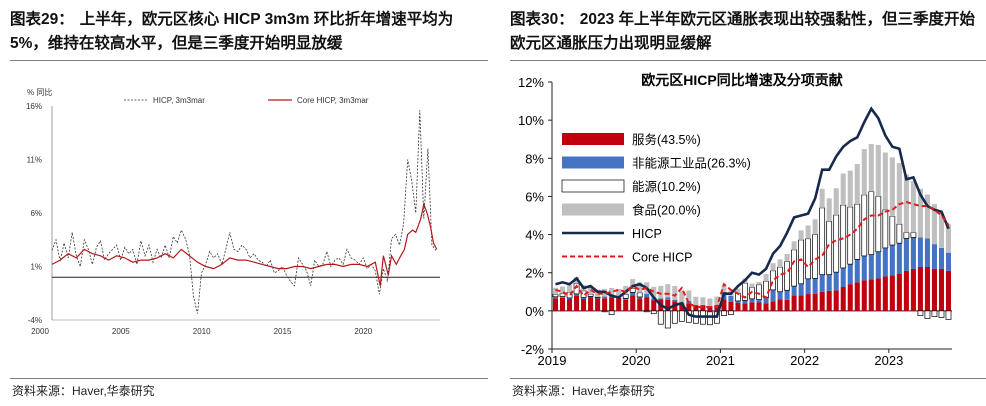  What do you see at coordinates (39, 92) in the screenshot?
I see `left-unit-label: % 同比` at bounding box center [39, 92].